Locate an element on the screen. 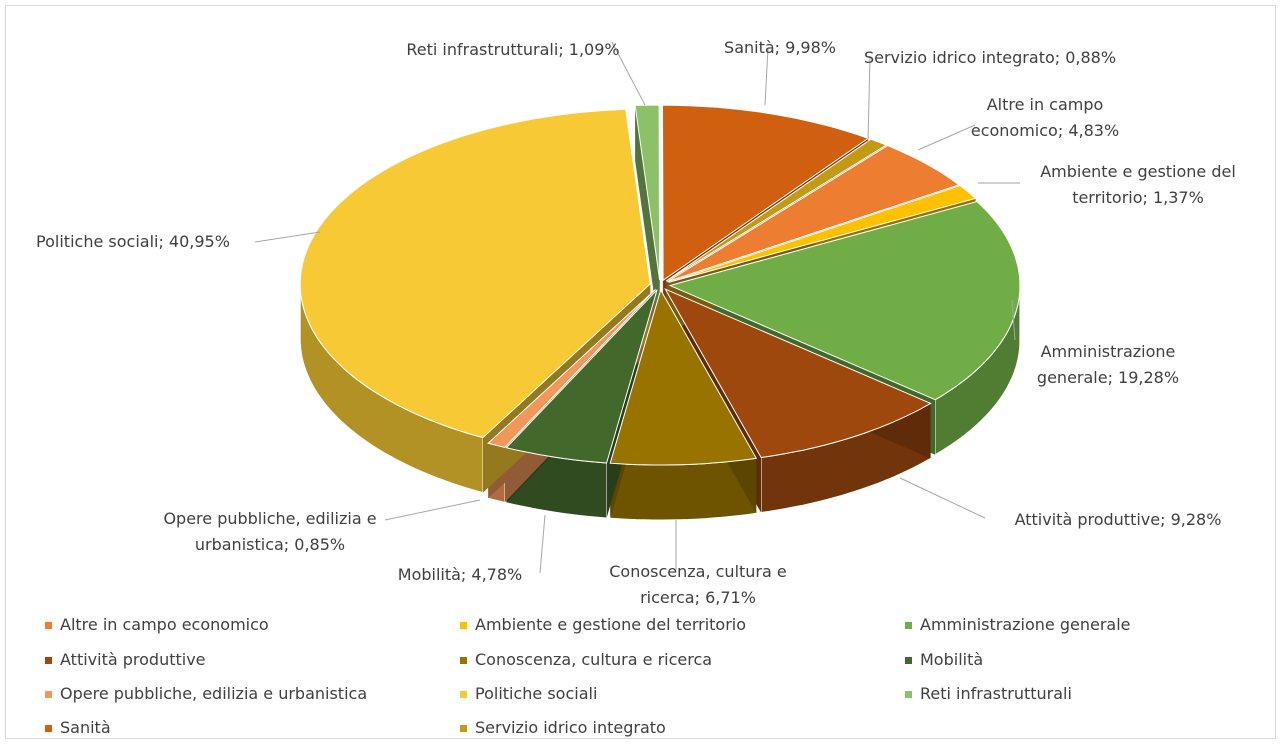  legend-item: Conoscenza, cultura e ricerca is located at coordinates (586, 660).